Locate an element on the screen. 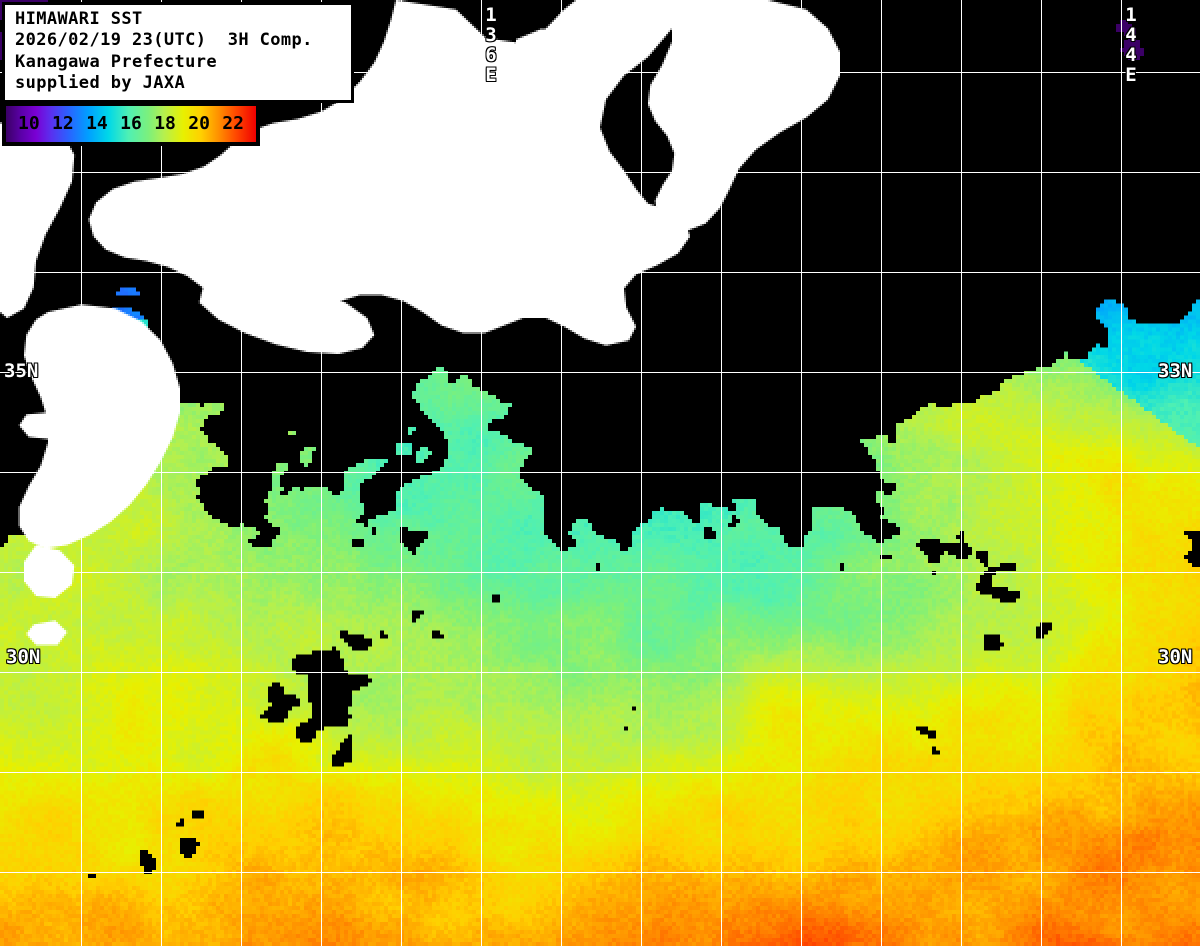 The width and height of the screenshot is (1200, 946). colorbar-legend: 10 12 14 16 18 20 22 is located at coordinates (131, 124).